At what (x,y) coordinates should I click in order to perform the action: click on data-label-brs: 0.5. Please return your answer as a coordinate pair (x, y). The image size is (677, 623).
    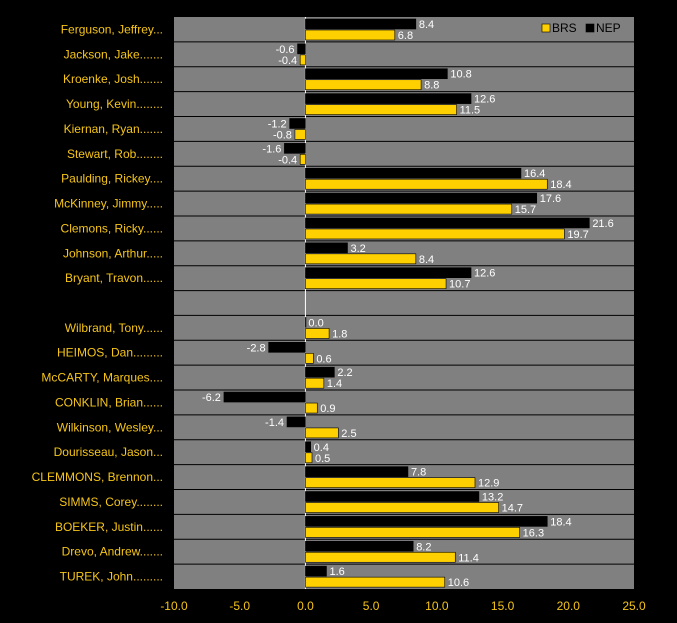
    Looking at the image, I should click on (322, 459).